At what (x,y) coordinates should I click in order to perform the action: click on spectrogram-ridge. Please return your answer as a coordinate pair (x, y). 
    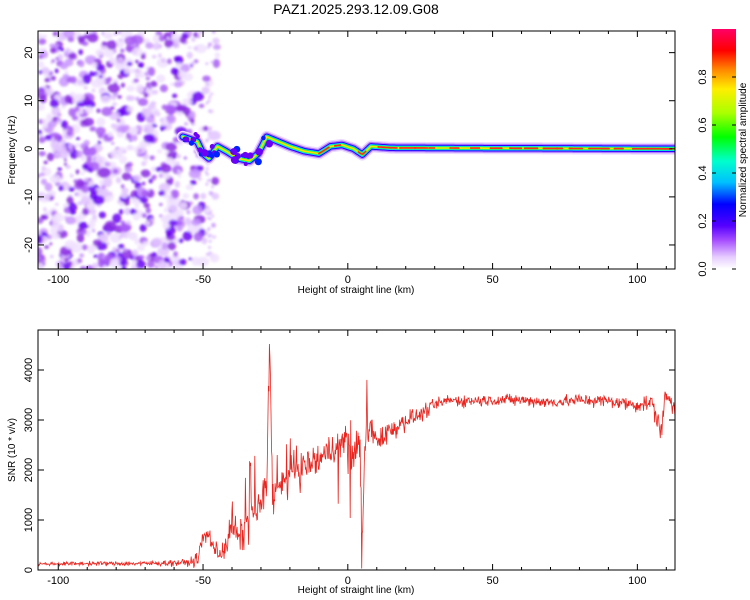
    Looking at the image, I should click on (425, 148).